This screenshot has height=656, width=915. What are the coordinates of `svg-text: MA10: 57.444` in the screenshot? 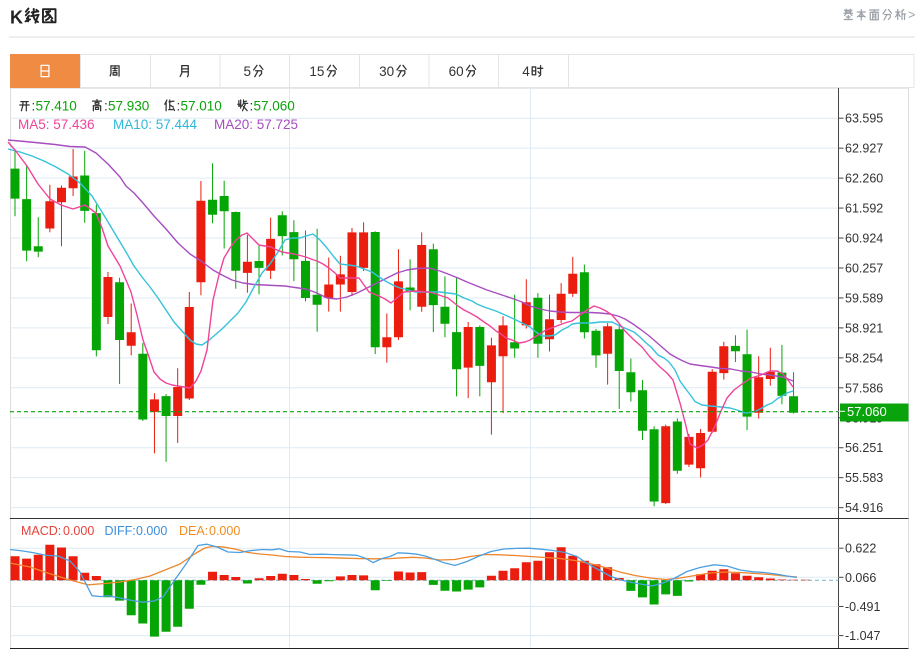 It's located at (155, 124).